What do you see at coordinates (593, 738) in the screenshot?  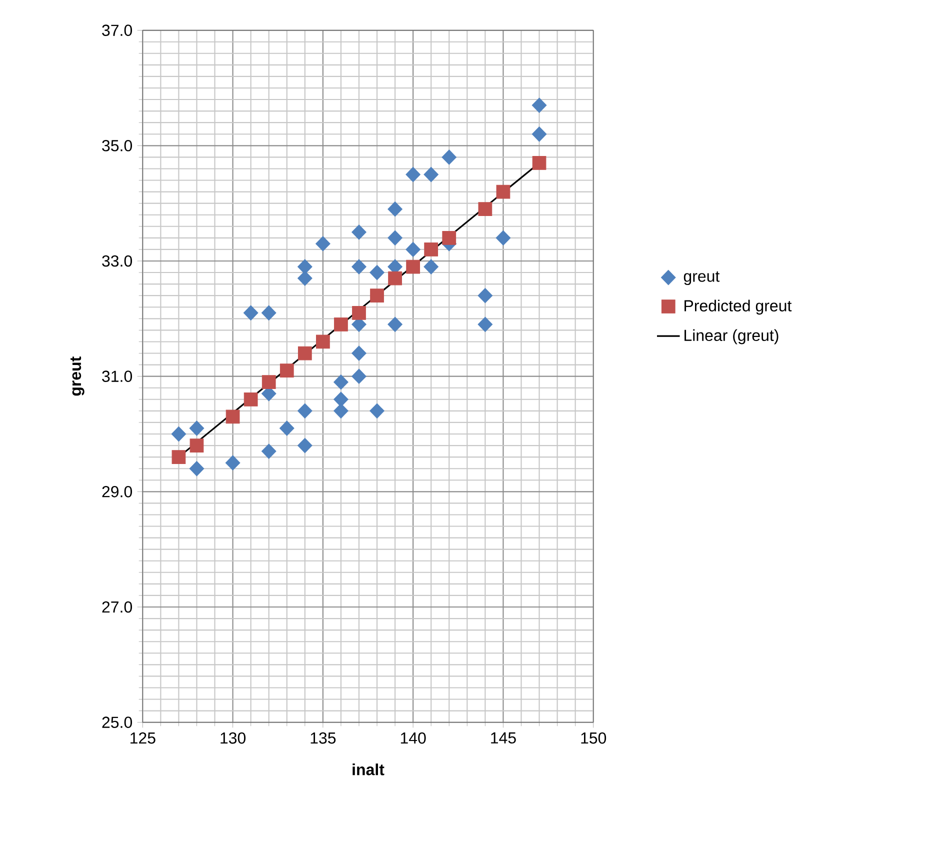 I see `x-tick-label: 150` at bounding box center [593, 738].